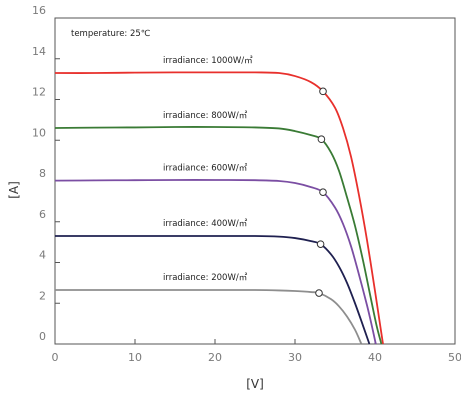 The width and height of the screenshot is (461, 393). What do you see at coordinates (255, 384) in the screenshot?
I see `x-axis-label: [V]` at bounding box center [255, 384].